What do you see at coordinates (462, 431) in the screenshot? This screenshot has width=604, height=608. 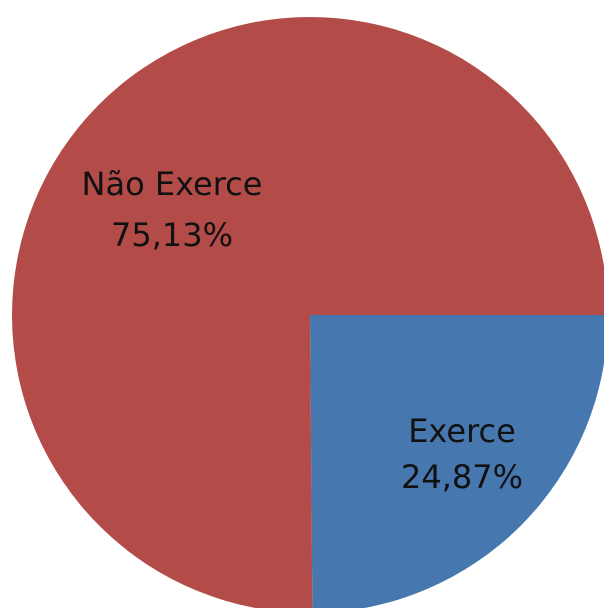 I see `slice-label-exerce-name: Exerce` at bounding box center [462, 431].